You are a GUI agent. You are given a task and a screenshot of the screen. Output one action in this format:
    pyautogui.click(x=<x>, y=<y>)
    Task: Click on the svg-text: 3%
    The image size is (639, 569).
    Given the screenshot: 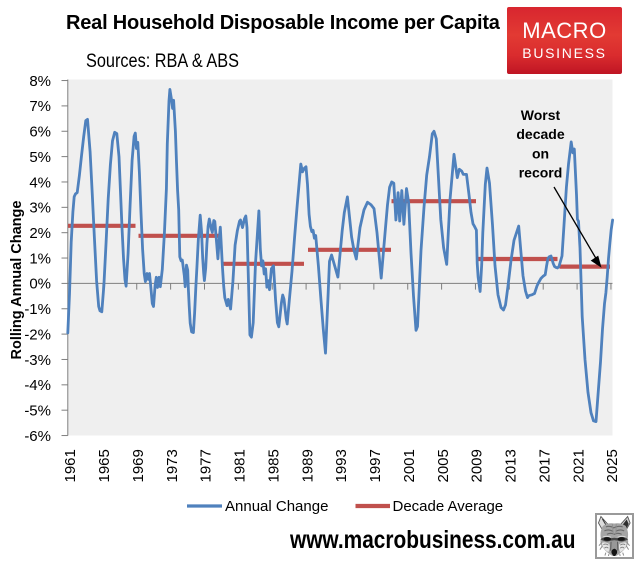 What is the action you would take?
    pyautogui.click(x=40, y=208)
    